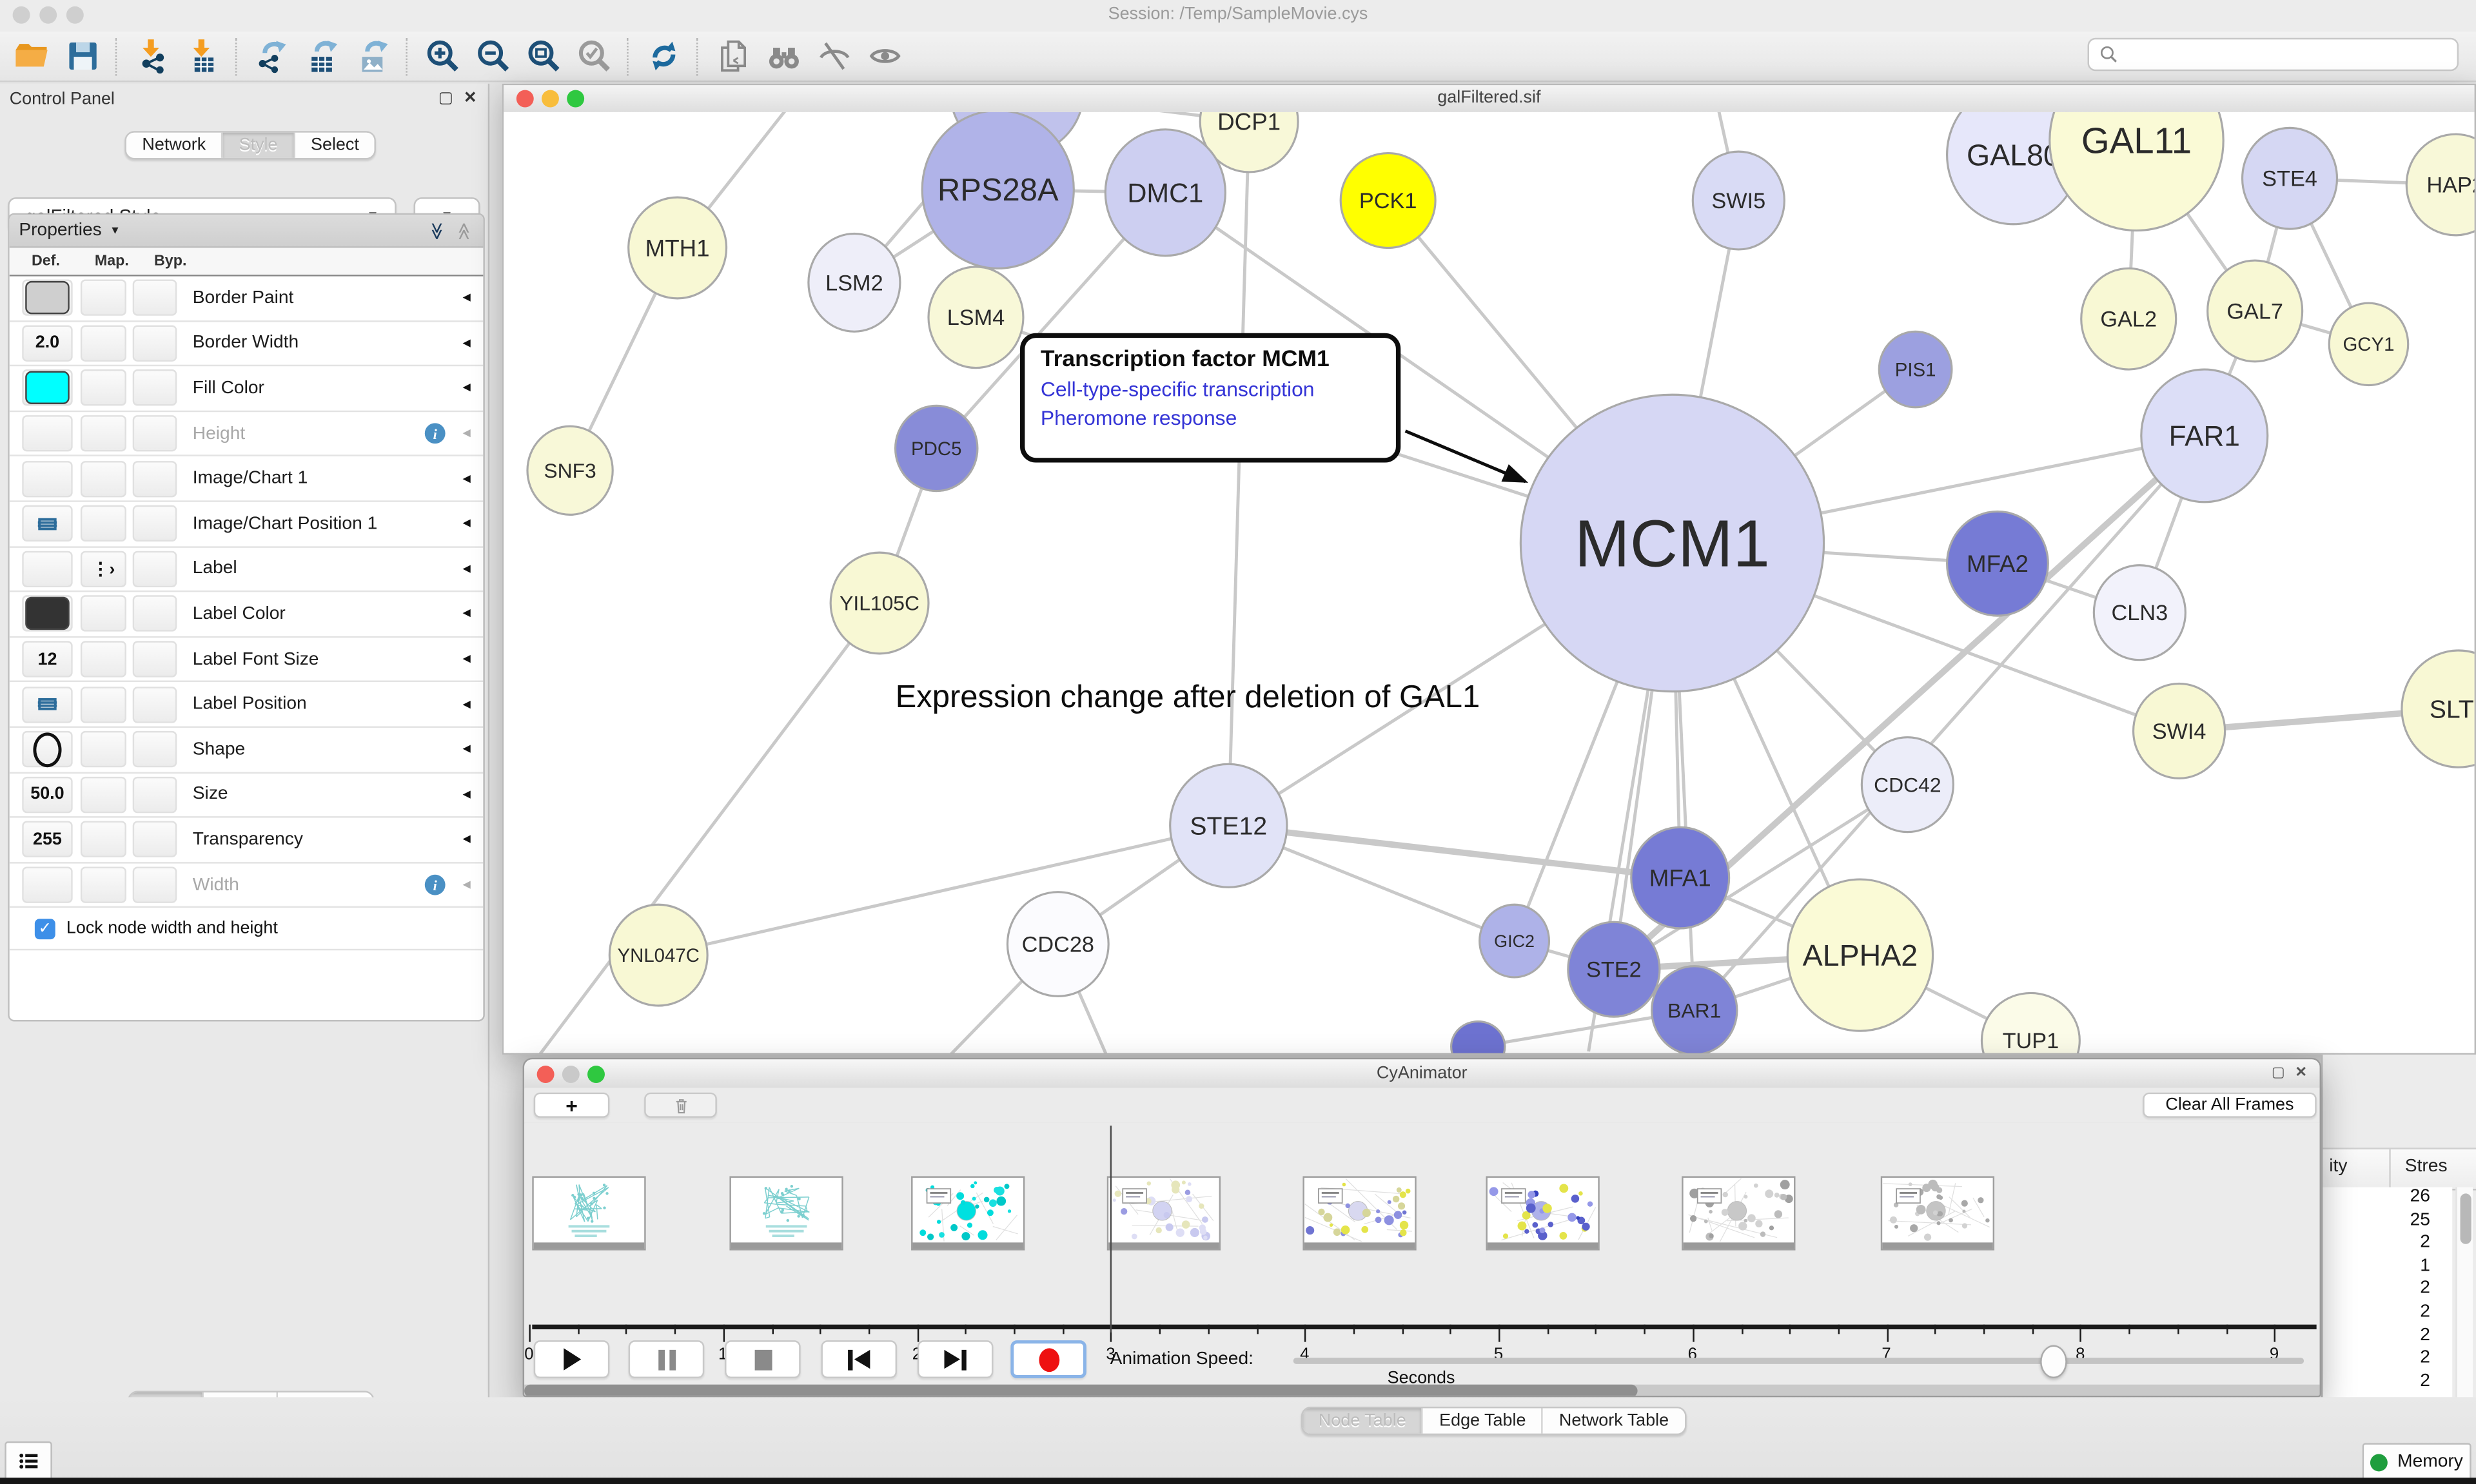  What do you see at coordinates (259, 145) in the screenshot?
I see `tab-style: Style` at bounding box center [259, 145].